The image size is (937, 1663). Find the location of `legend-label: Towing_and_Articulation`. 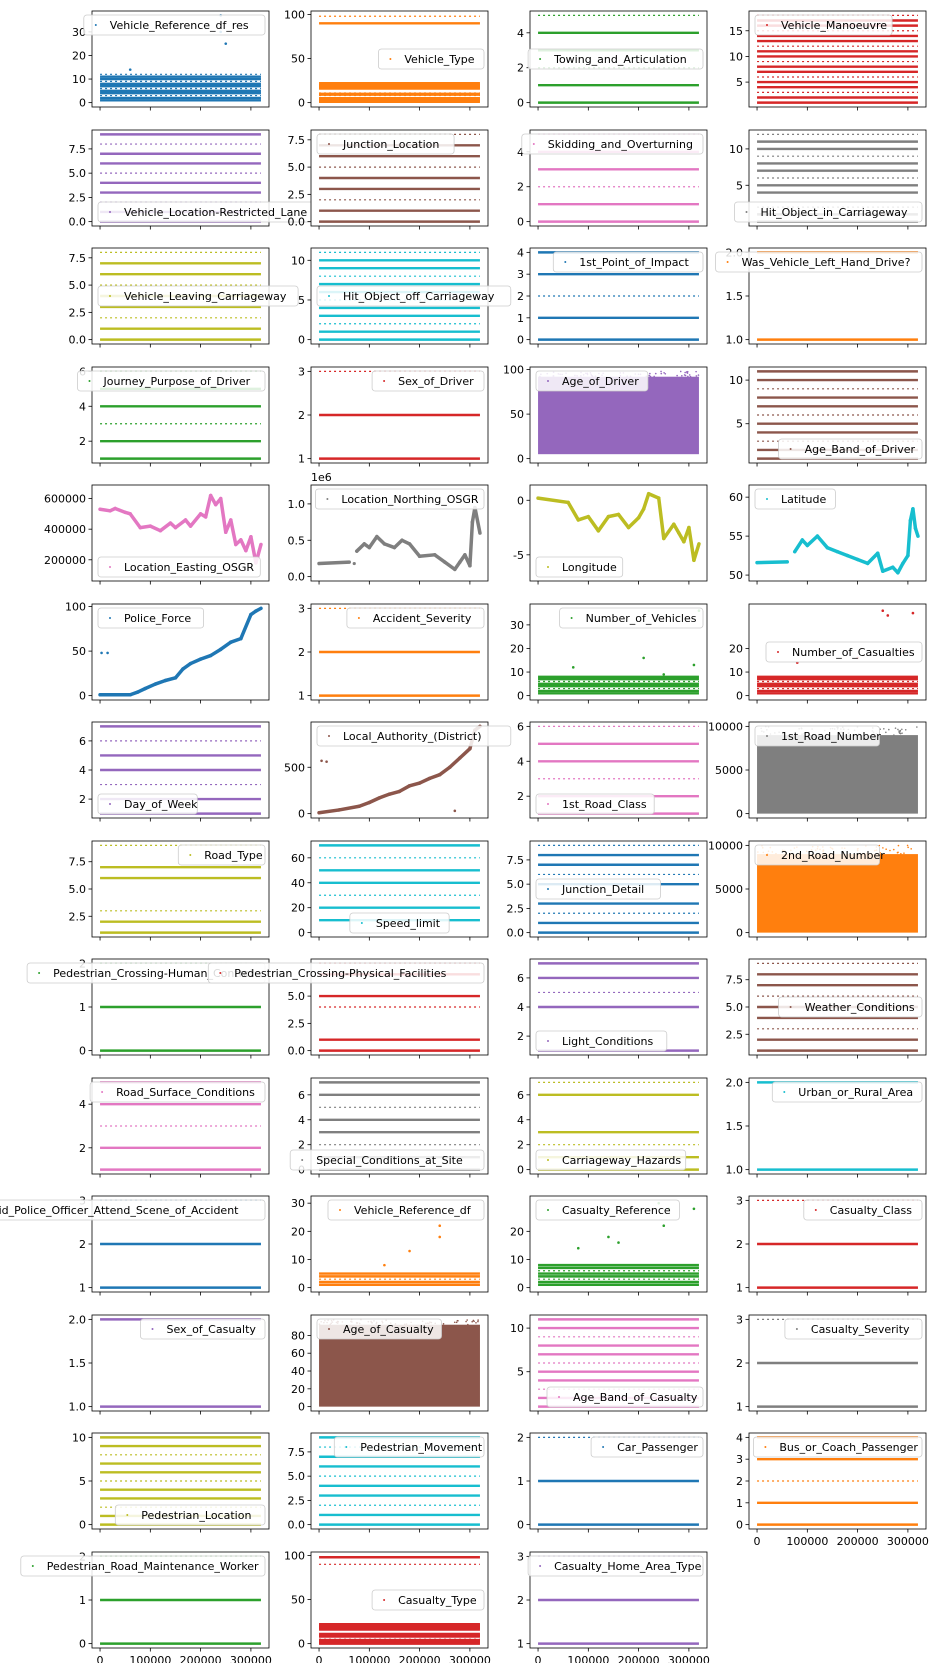

legend-label: Towing_and_Articulation is located at coordinates (620, 59).